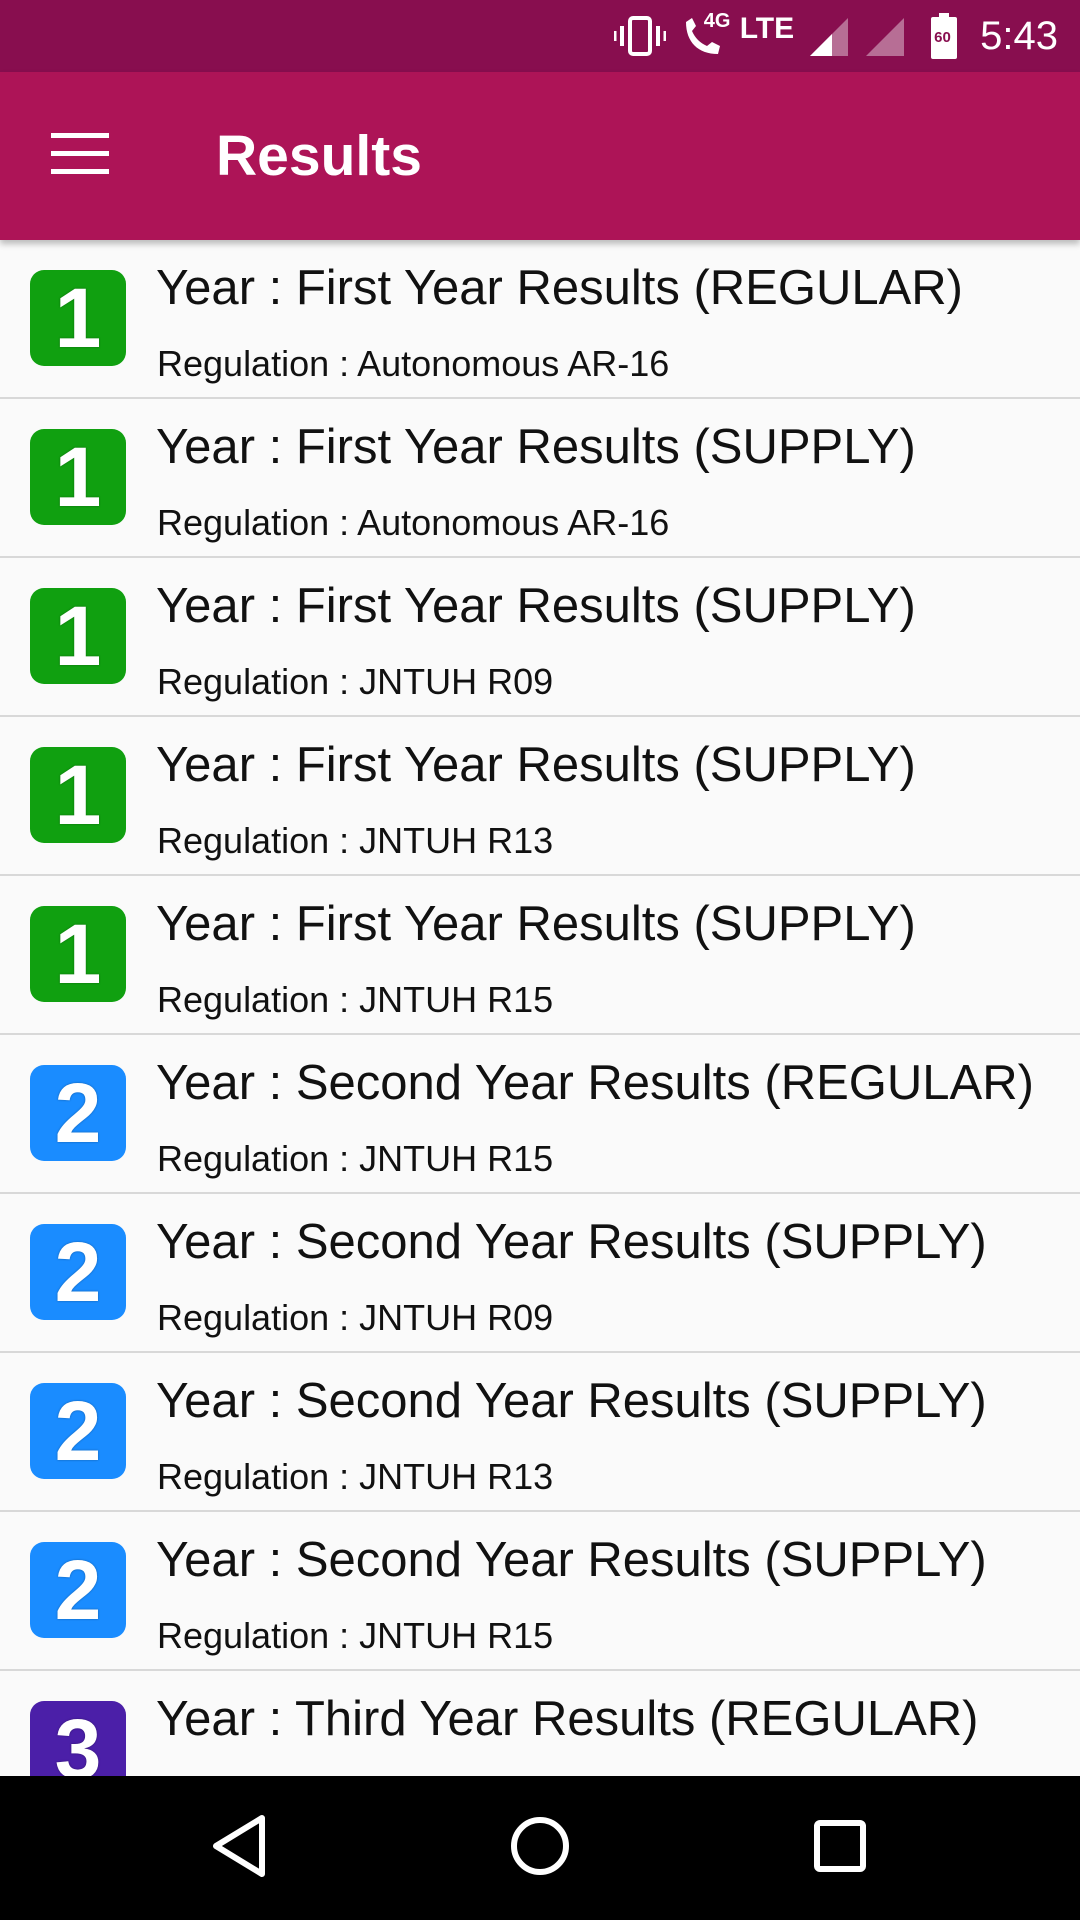 The width and height of the screenshot is (1080, 1920). I want to click on battery-icon: 60, so click(944, 36).